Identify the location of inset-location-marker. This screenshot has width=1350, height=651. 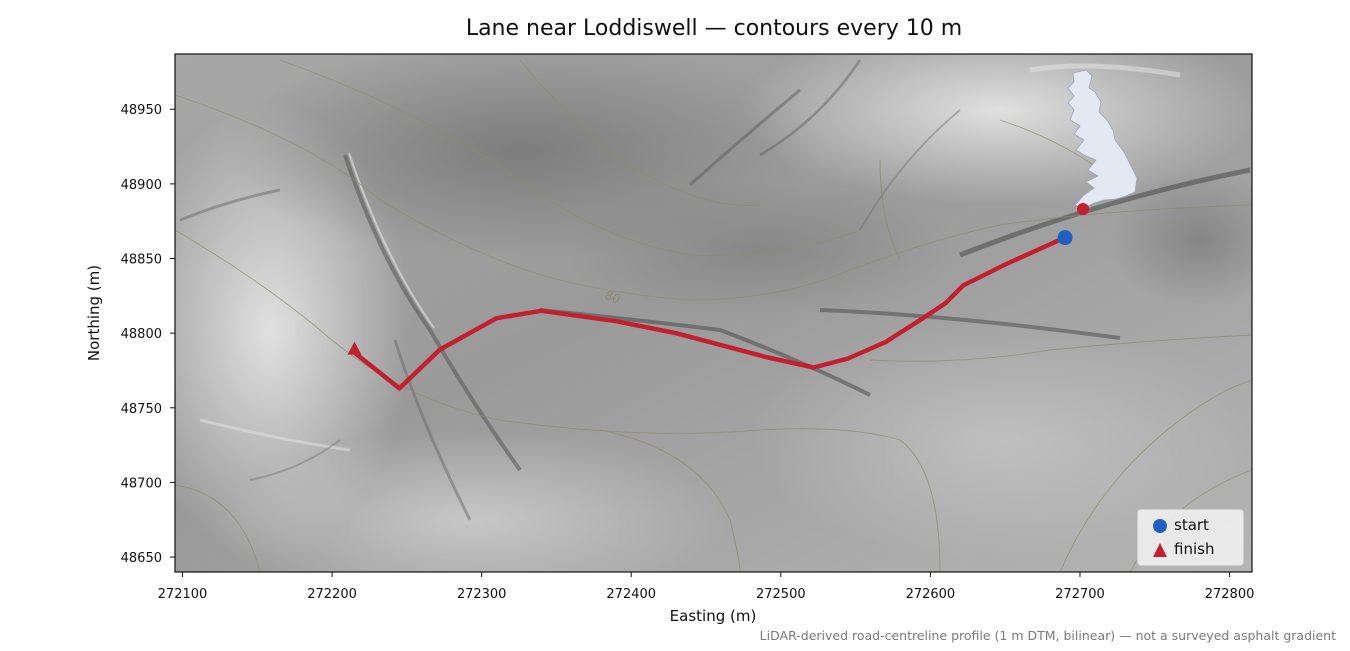
(1083, 209).